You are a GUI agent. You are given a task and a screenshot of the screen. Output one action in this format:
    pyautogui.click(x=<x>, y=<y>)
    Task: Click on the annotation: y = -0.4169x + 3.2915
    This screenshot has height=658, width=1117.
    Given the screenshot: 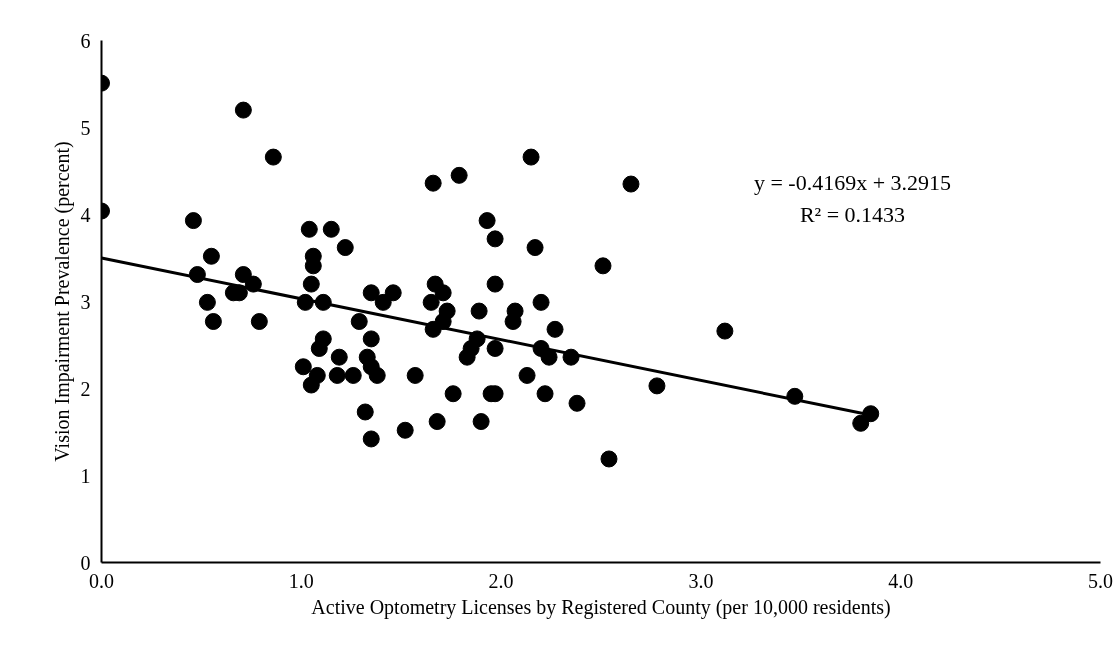 What is the action you would take?
    pyautogui.click(x=852, y=182)
    